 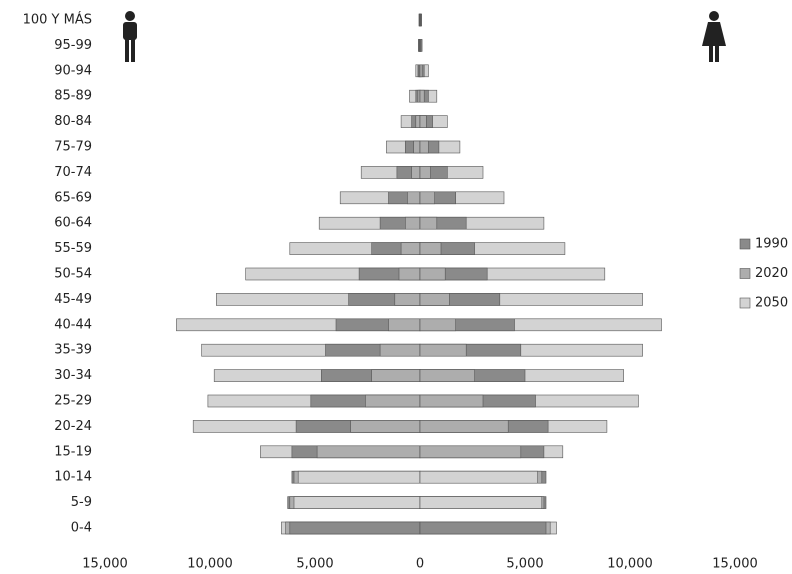 I want to click on y-tick-label: 75-79, so click(x=73, y=147).